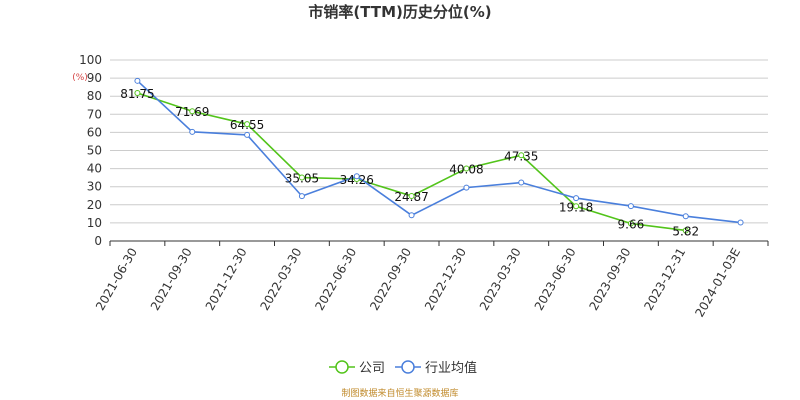  I want to click on legend-industry-marker-icon, so click(408, 367).